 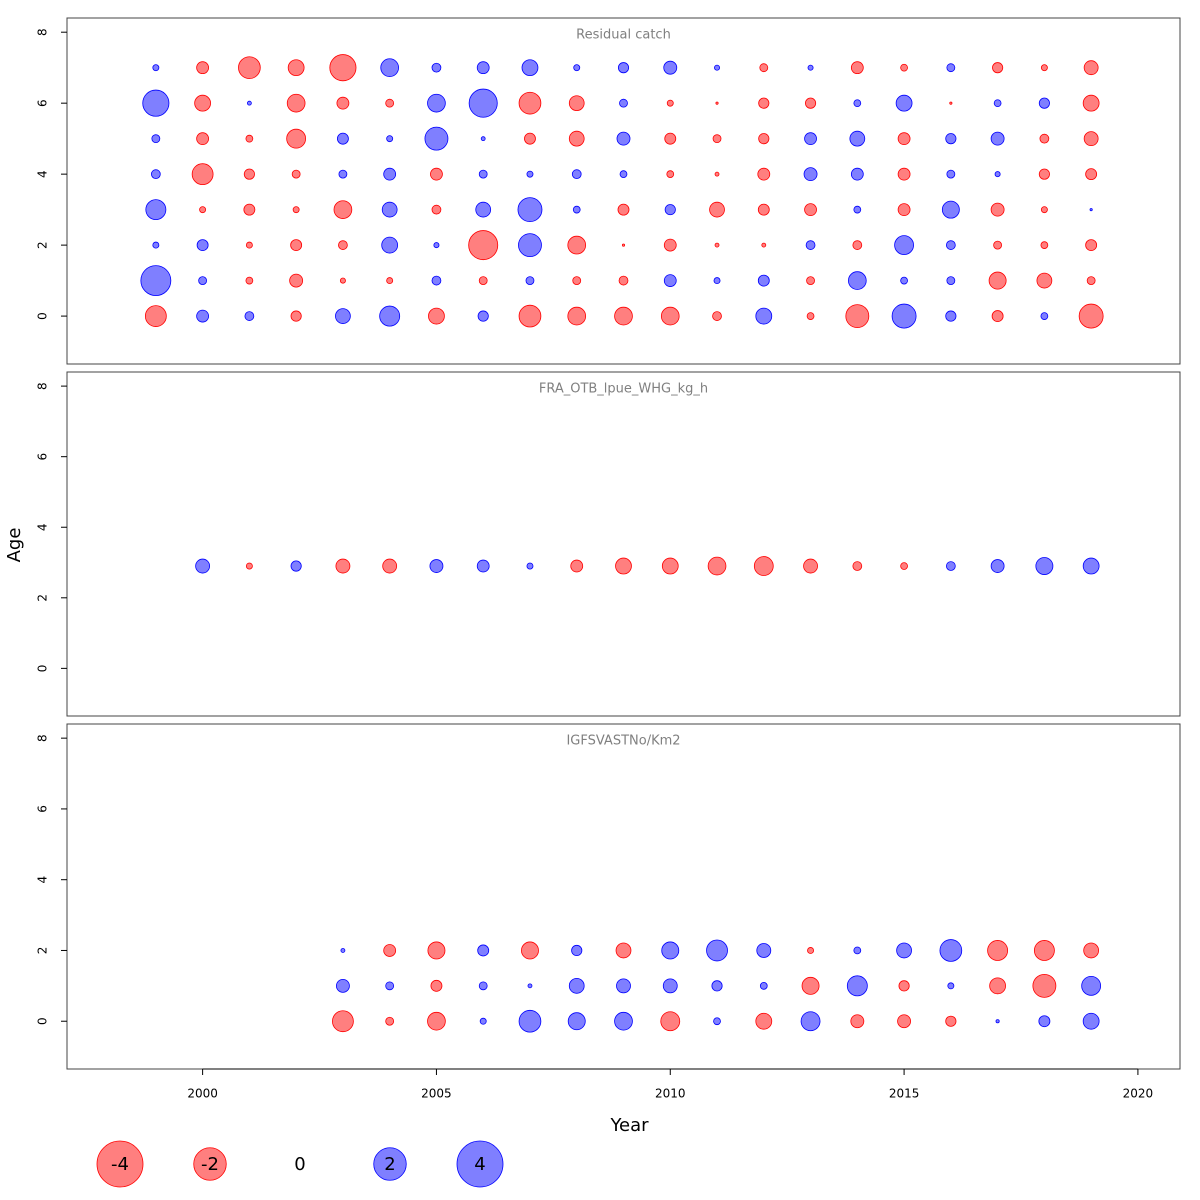 I want to click on x-axis-label: Year, so click(x=629, y=1125).